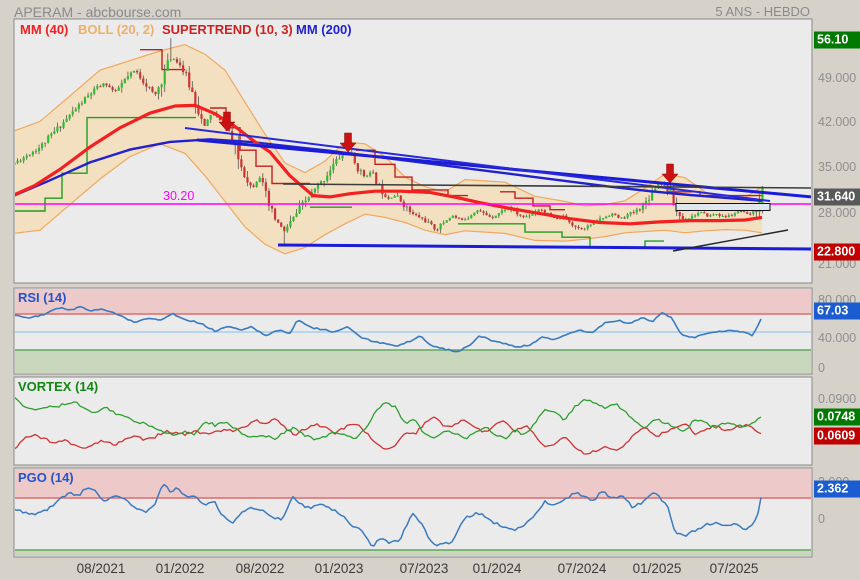  I want to click on date-axis-label: 08/2021, so click(101, 568).